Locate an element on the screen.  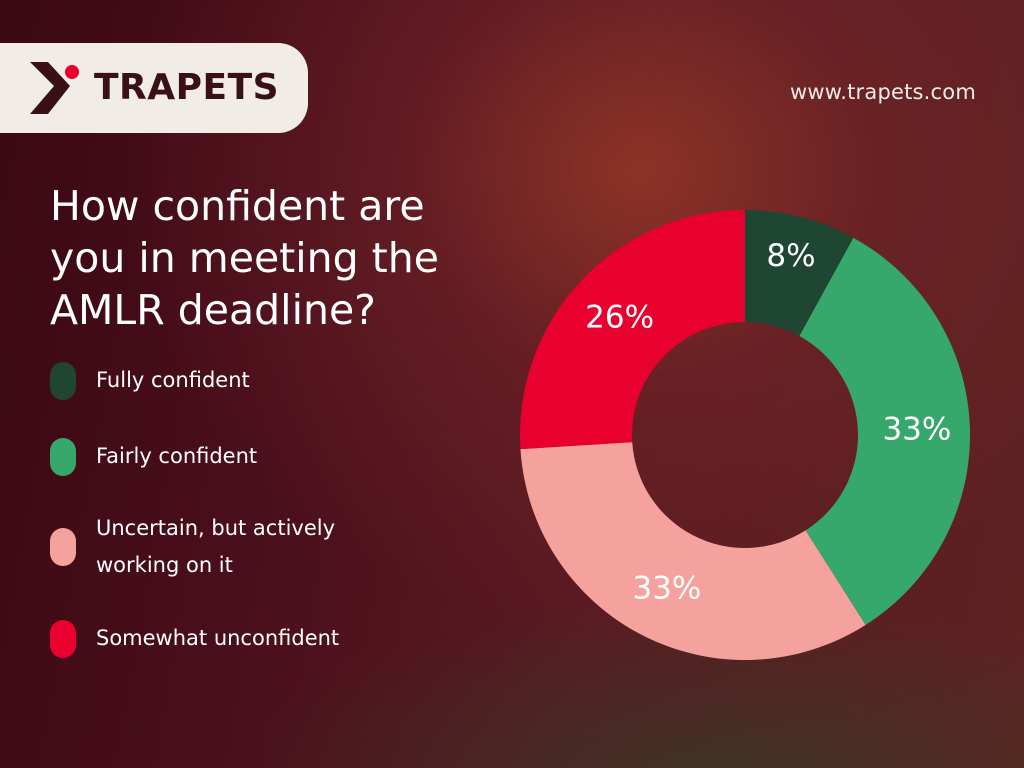
slice-label-uncertain: 33% is located at coordinates (666, 588).